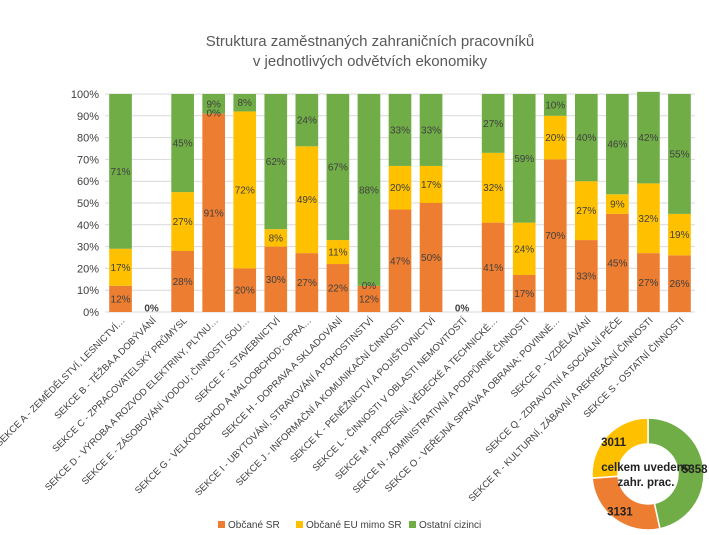 This screenshot has height=535, width=709. I want to click on legend-entry: Občané EU mimo SR, so click(354, 525).